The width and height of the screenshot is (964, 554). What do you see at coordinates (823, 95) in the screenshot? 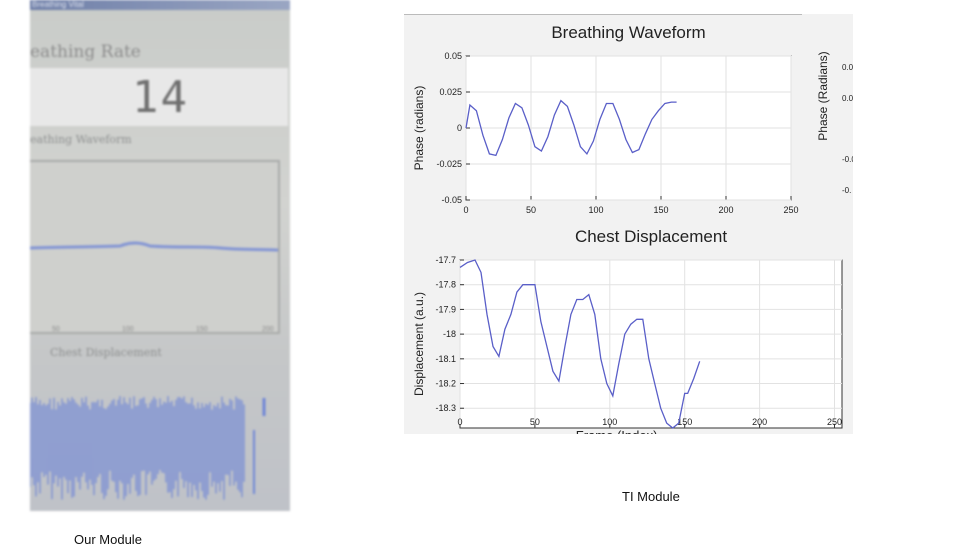
I see `side-y-axis-label: Phase (Radians)` at bounding box center [823, 95].